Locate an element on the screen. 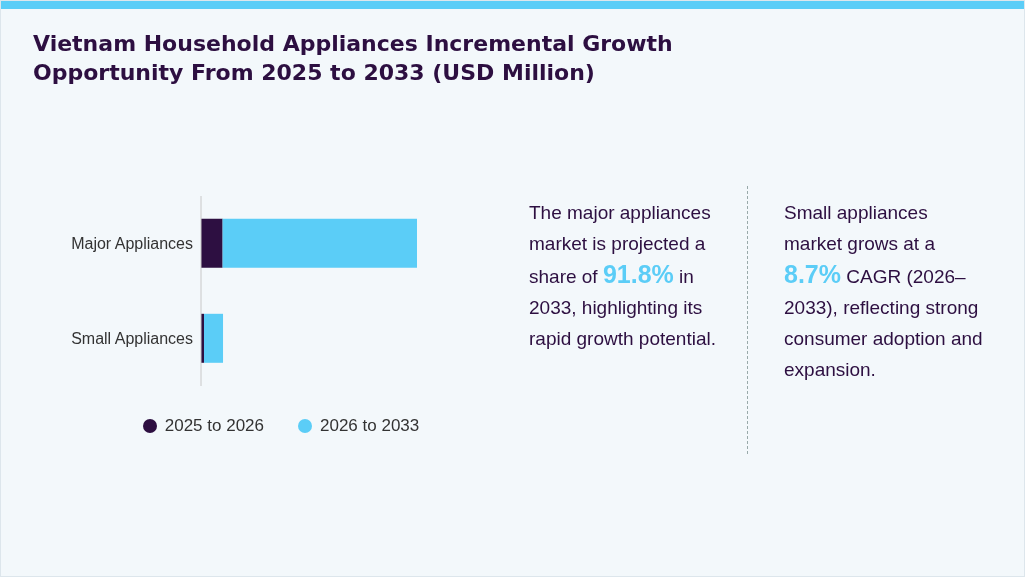 Image resolution: width=1025 pixels, height=577 pixels. y-tick-label: Small Appliances is located at coordinates (132, 339).